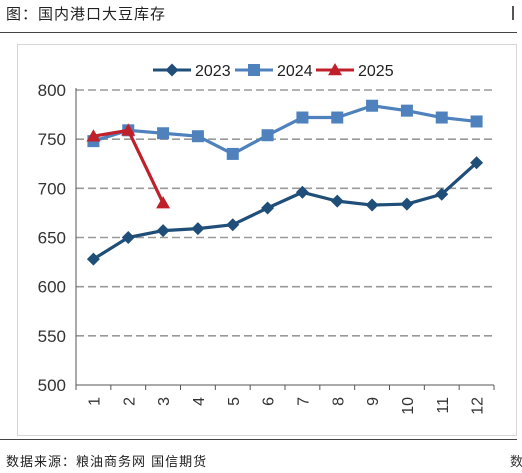 The image size is (522, 473). I want to click on x-tick-label-12: 12, so click(478, 406).